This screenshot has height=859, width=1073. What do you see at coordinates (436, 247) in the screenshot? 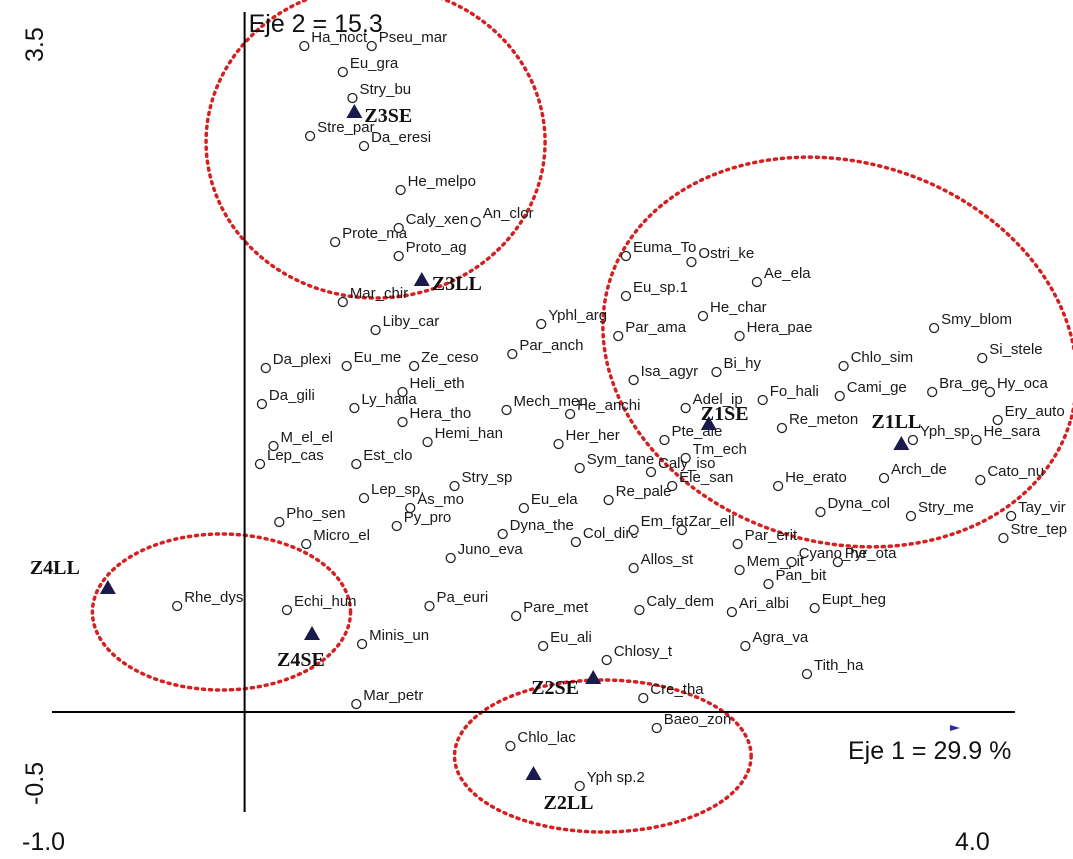
I see `species-label: Proto_ag` at bounding box center [436, 247].